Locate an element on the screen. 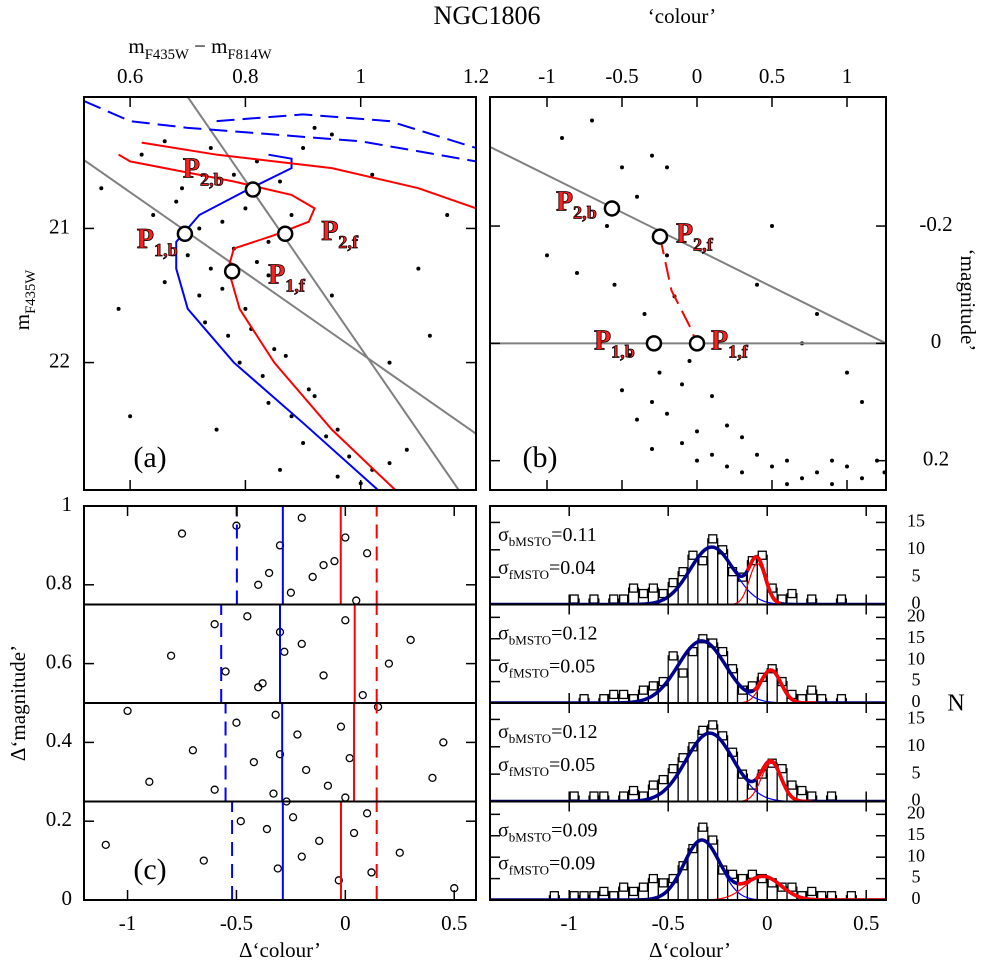 This screenshot has height=962, width=982. sigma-label: σbMSTO=0.12 is located at coordinates (547, 734).